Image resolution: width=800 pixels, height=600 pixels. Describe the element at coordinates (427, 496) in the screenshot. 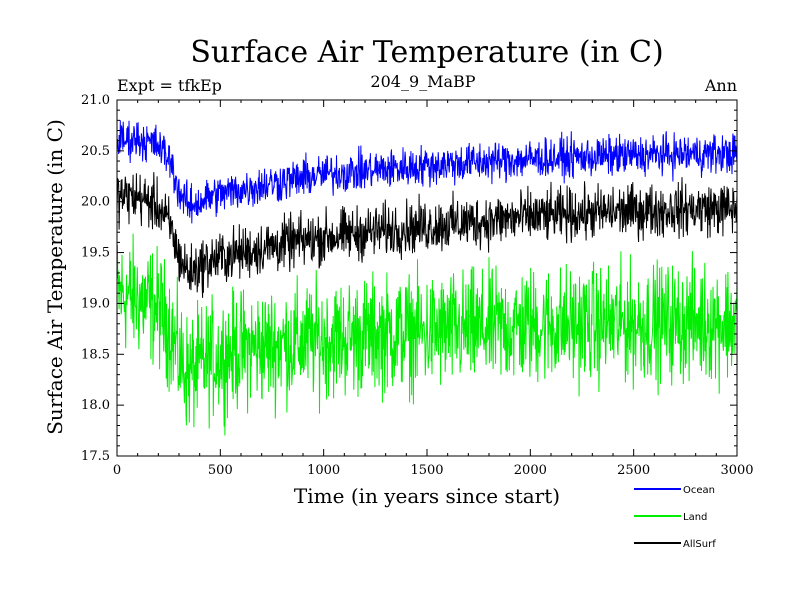

I see `x-axis-label: Time (in years since start)` at that location.